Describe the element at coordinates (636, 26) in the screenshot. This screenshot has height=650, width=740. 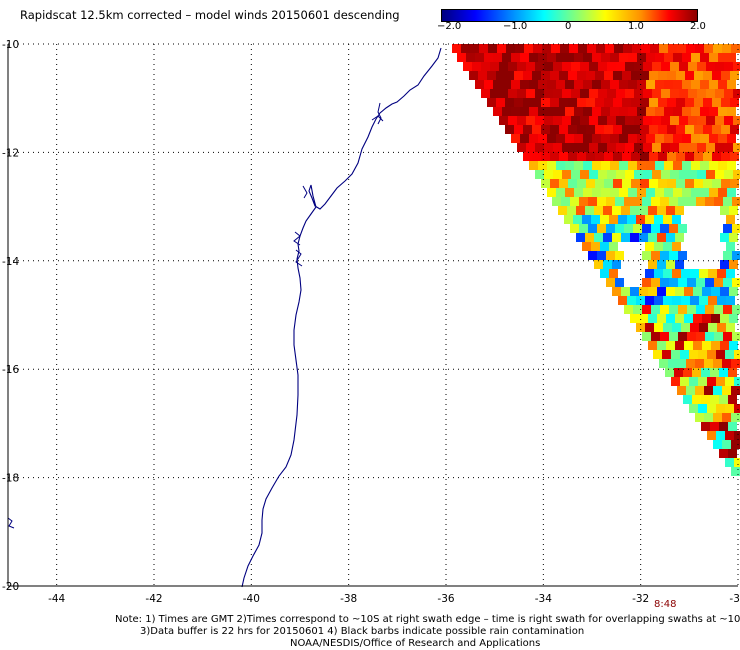
I see `colorbar-tick: 1.0` at that location.